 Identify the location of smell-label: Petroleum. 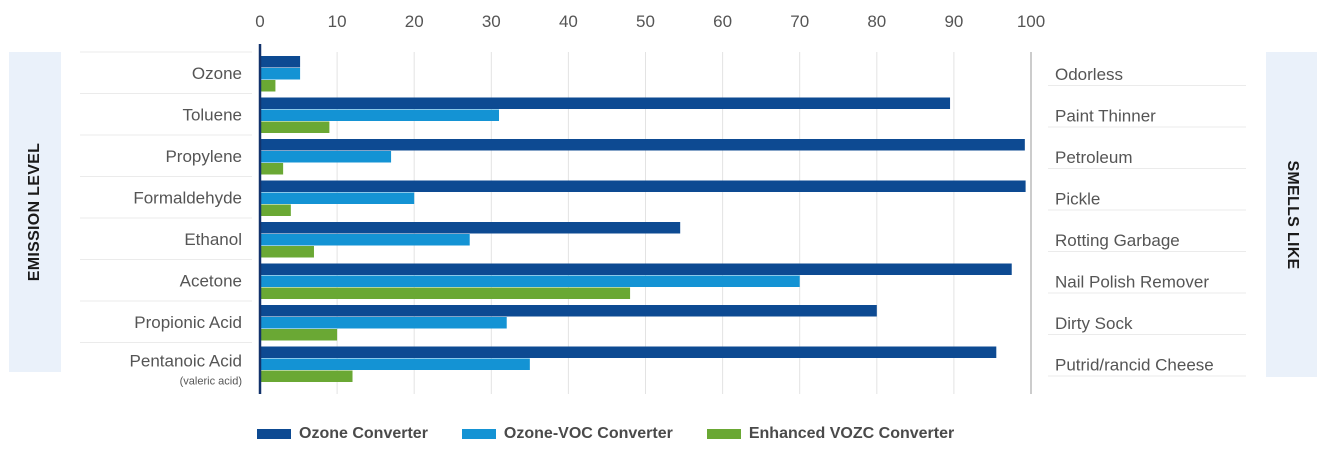
(1093, 157).